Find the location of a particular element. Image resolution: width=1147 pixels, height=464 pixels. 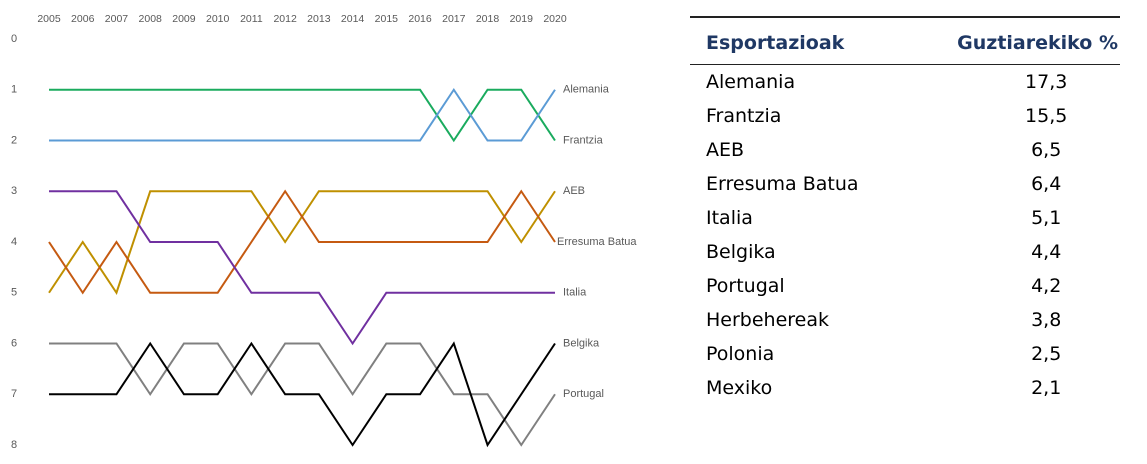

table-cell: 2,5 is located at coordinates (1046, 354).